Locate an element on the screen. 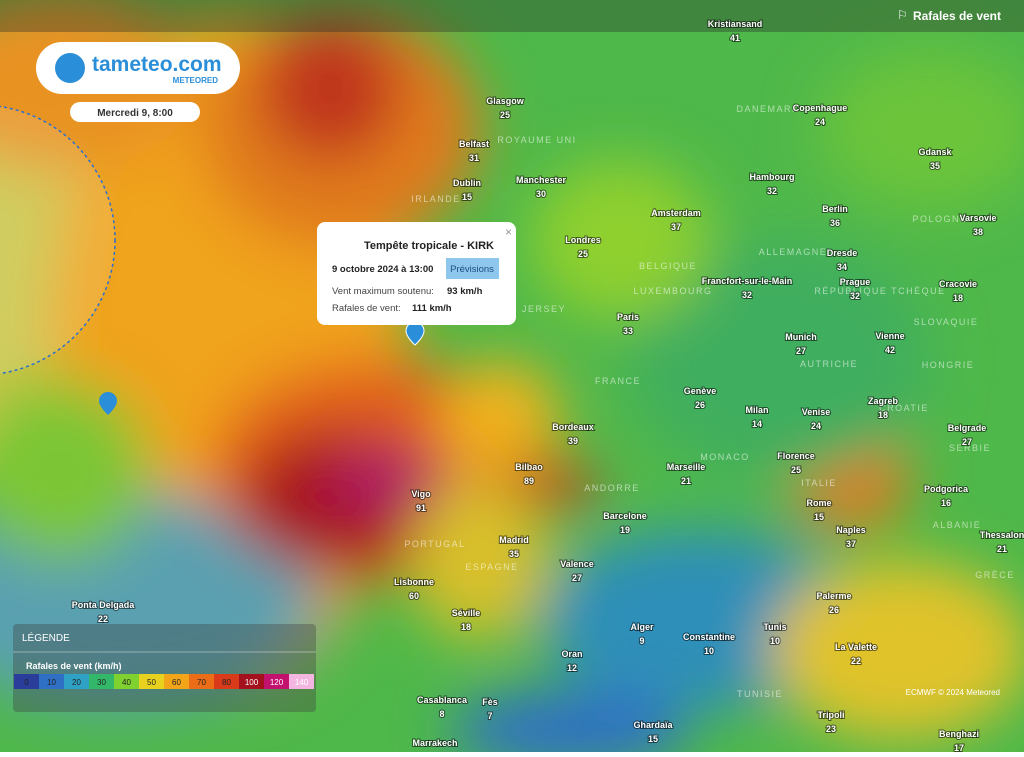 This screenshot has height=757, width=1024. city-name: Kristiansand is located at coordinates (735, 24).